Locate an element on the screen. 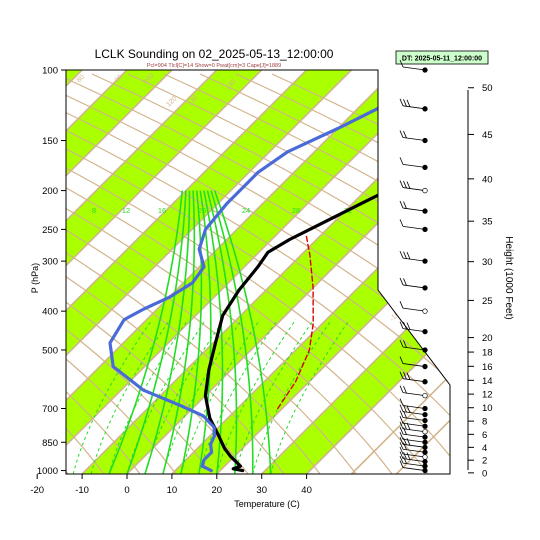 Image resolution: width=540 pixels, height=540 pixels. isotherm-line is located at coordinates (119, 272).